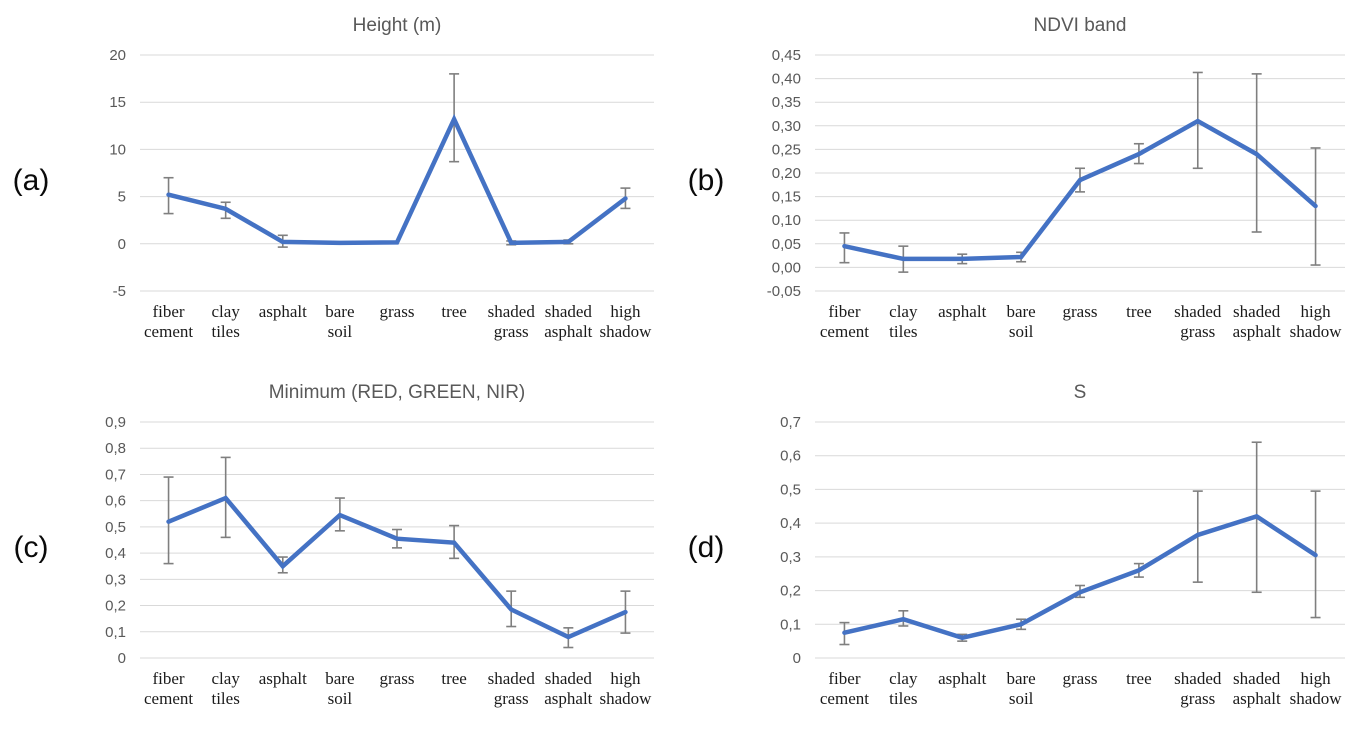  Describe the element at coordinates (706, 547) in the screenshot. I see `panel-label-d: (d)` at that location.